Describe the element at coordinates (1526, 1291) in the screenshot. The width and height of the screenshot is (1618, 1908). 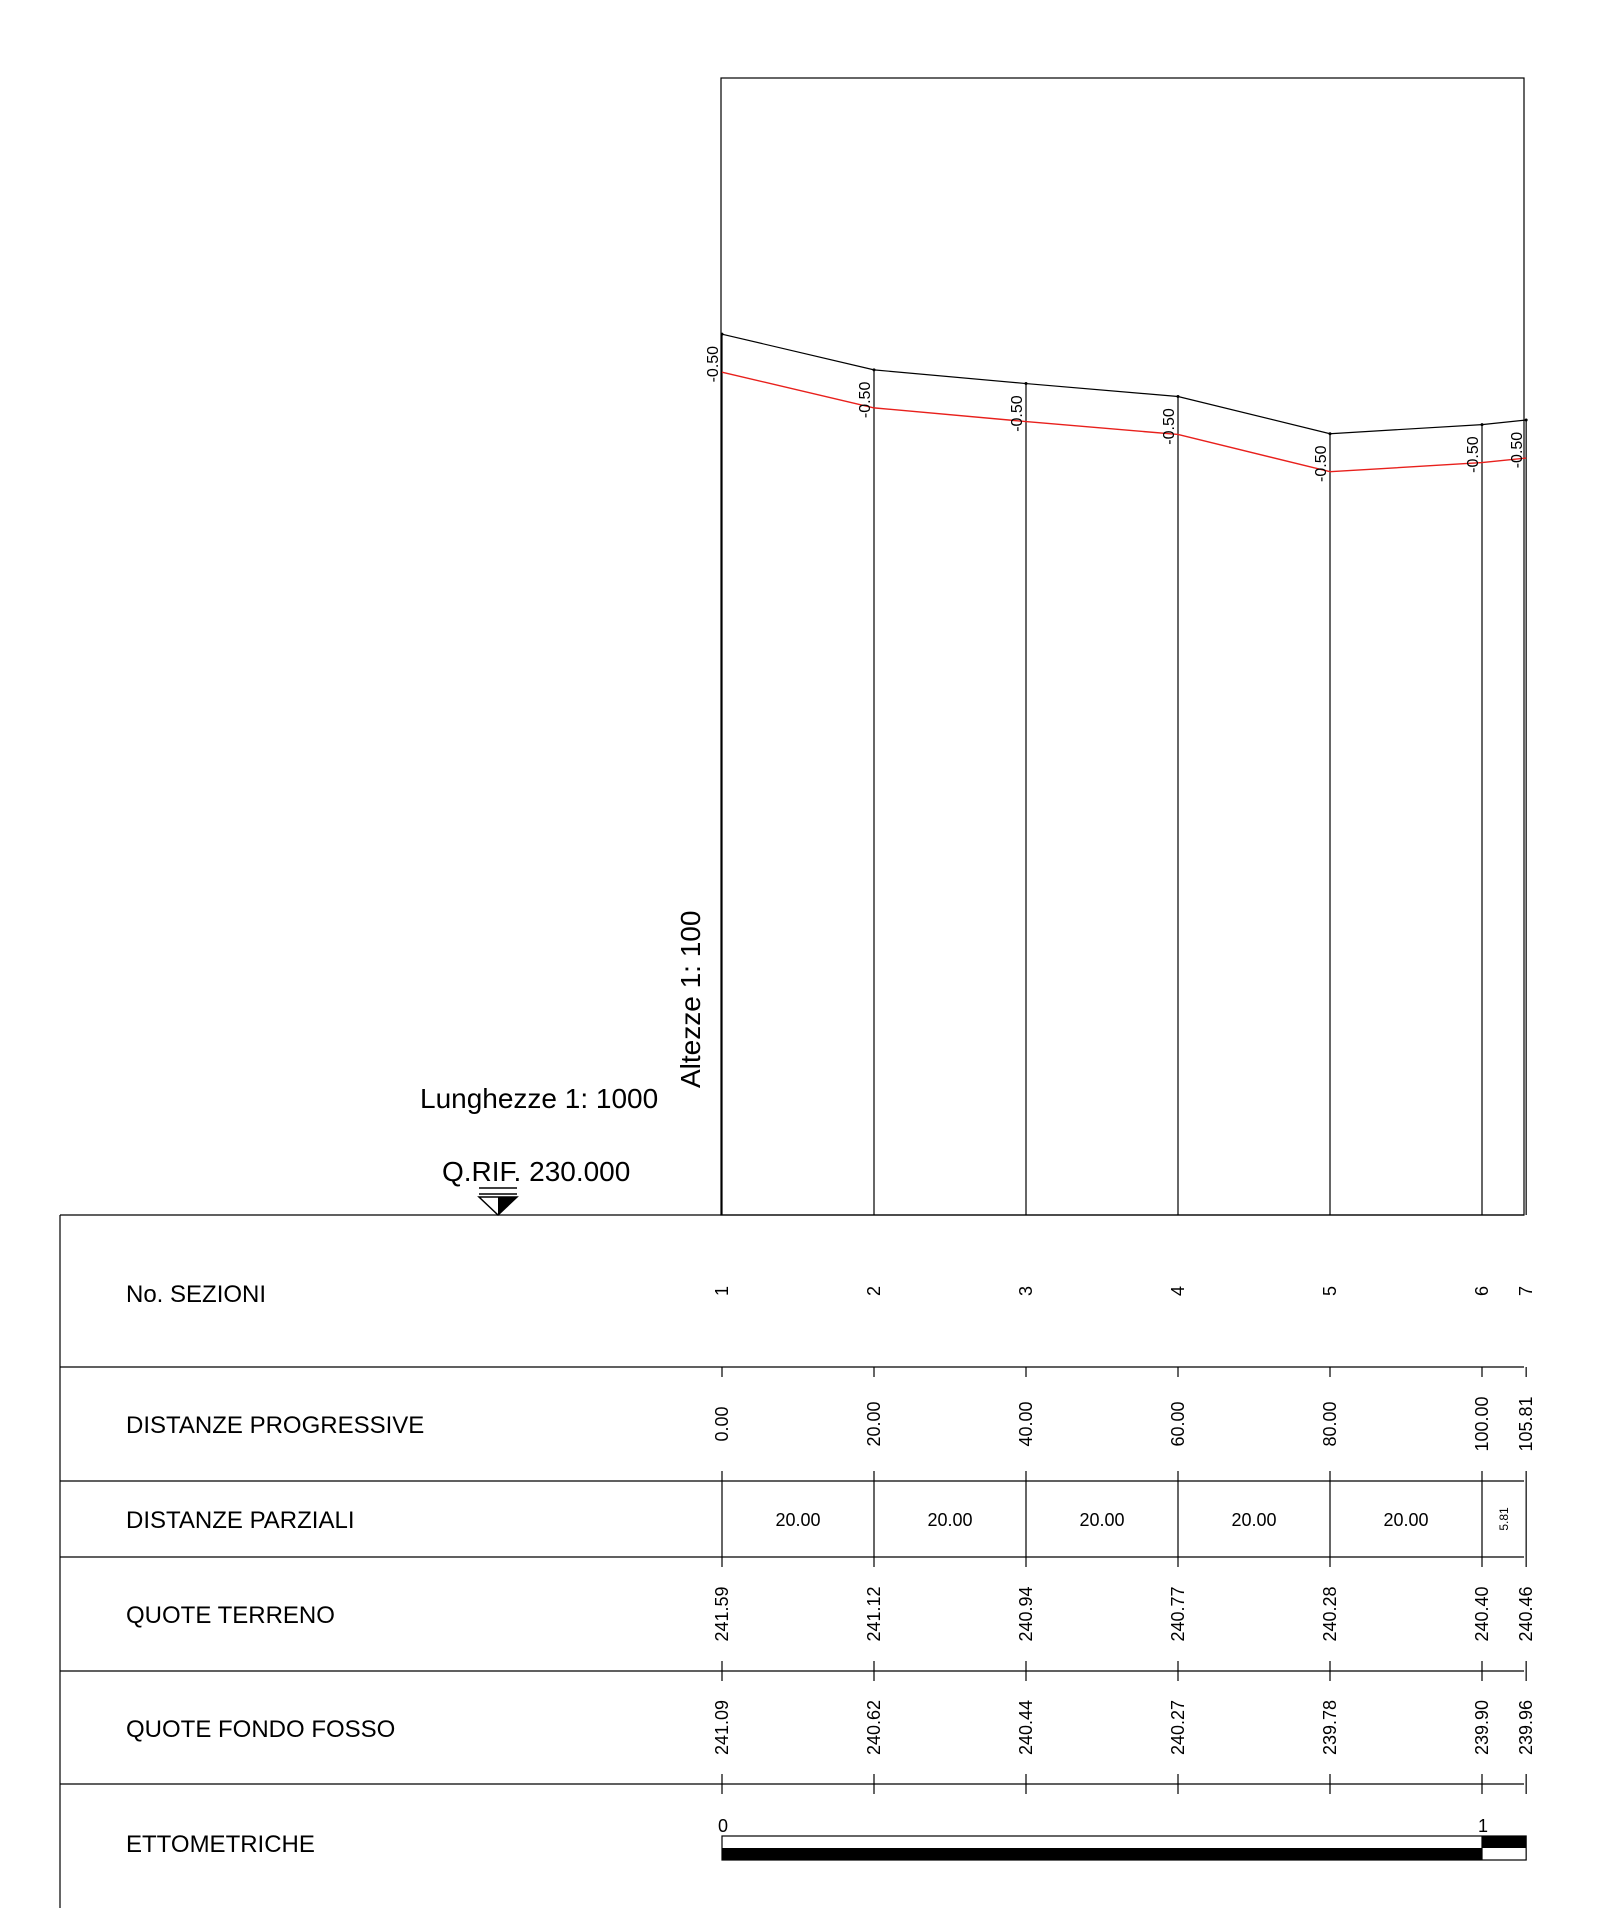
I see `section-number: 7` at that location.